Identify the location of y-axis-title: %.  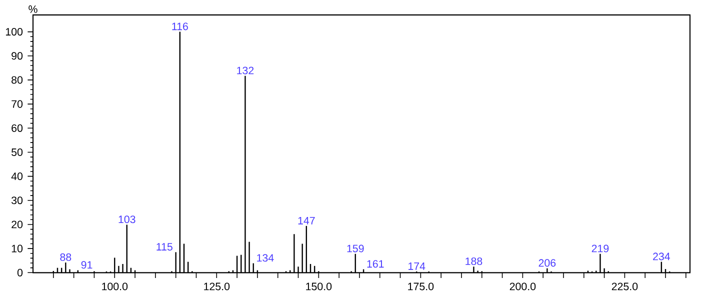
(33, 9).